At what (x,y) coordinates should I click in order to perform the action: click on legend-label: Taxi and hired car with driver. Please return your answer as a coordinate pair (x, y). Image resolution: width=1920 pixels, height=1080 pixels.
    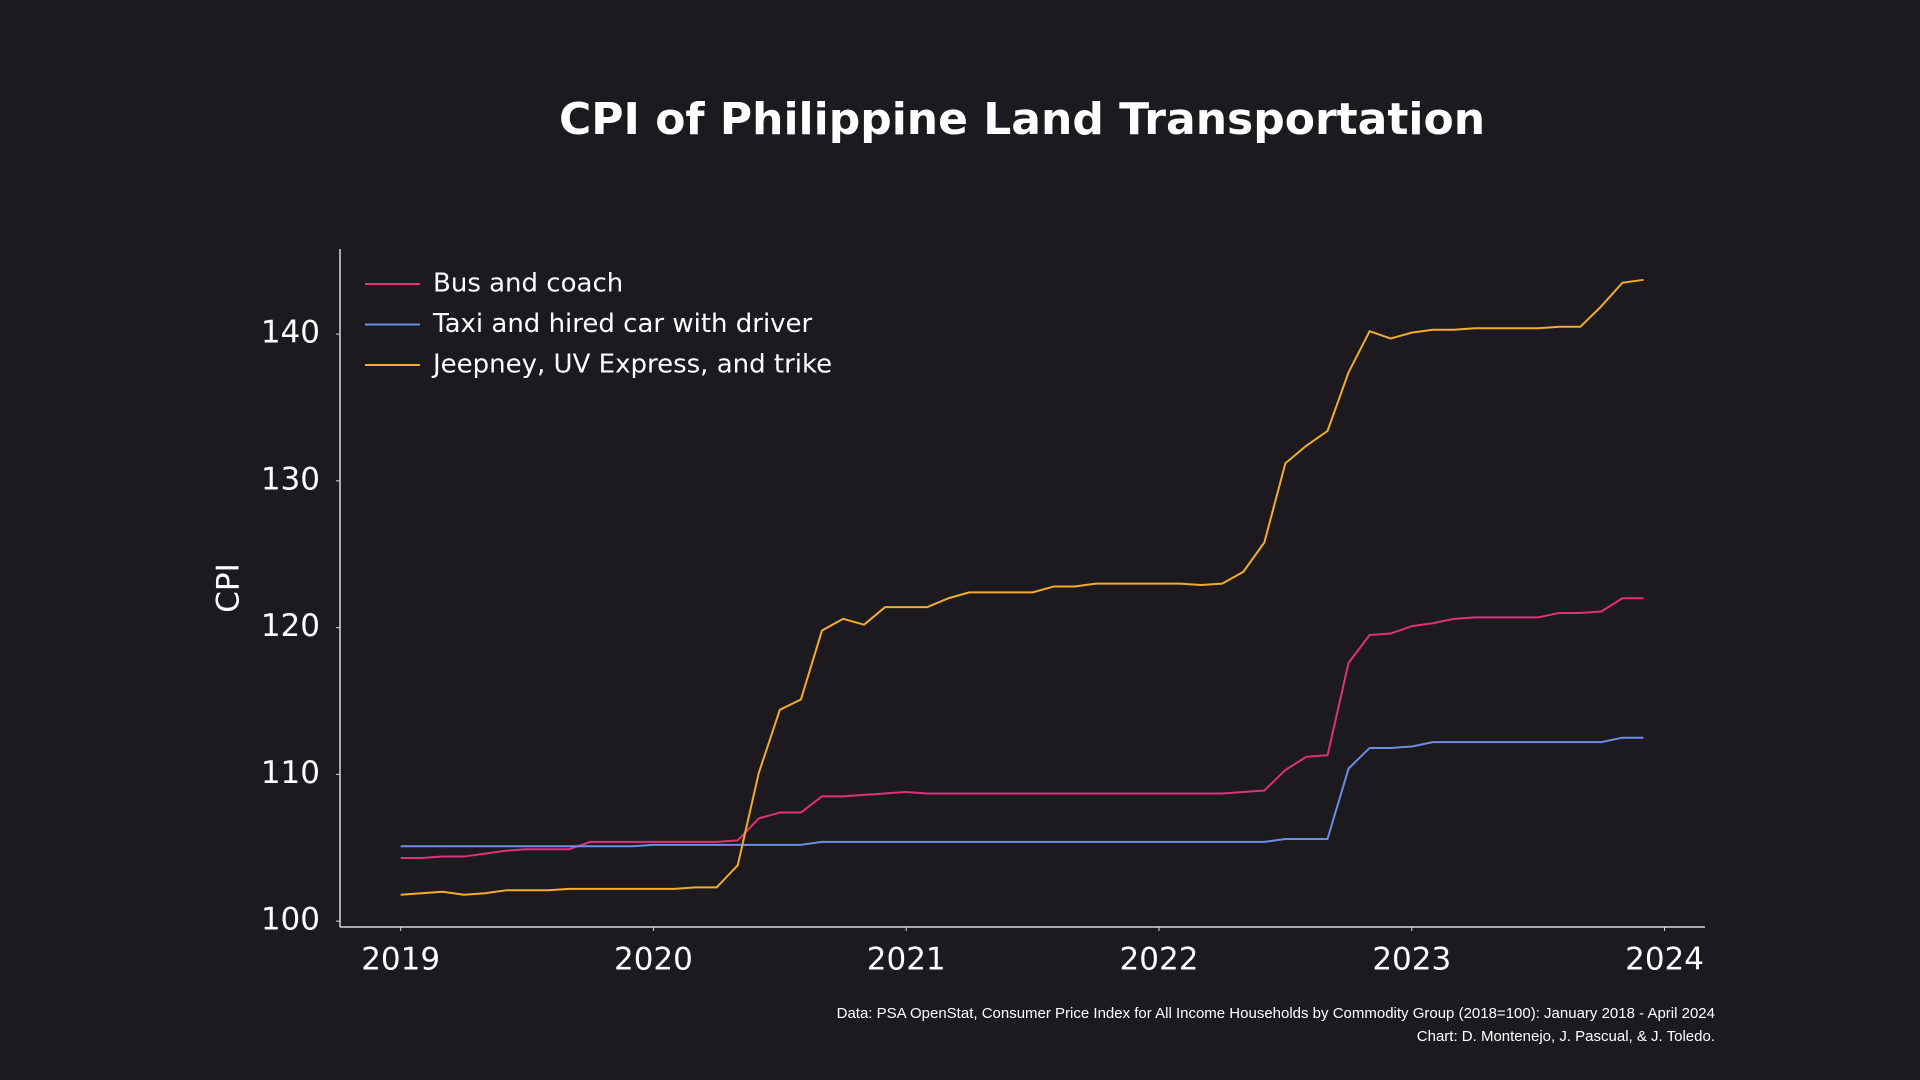
    Looking at the image, I should click on (622, 324).